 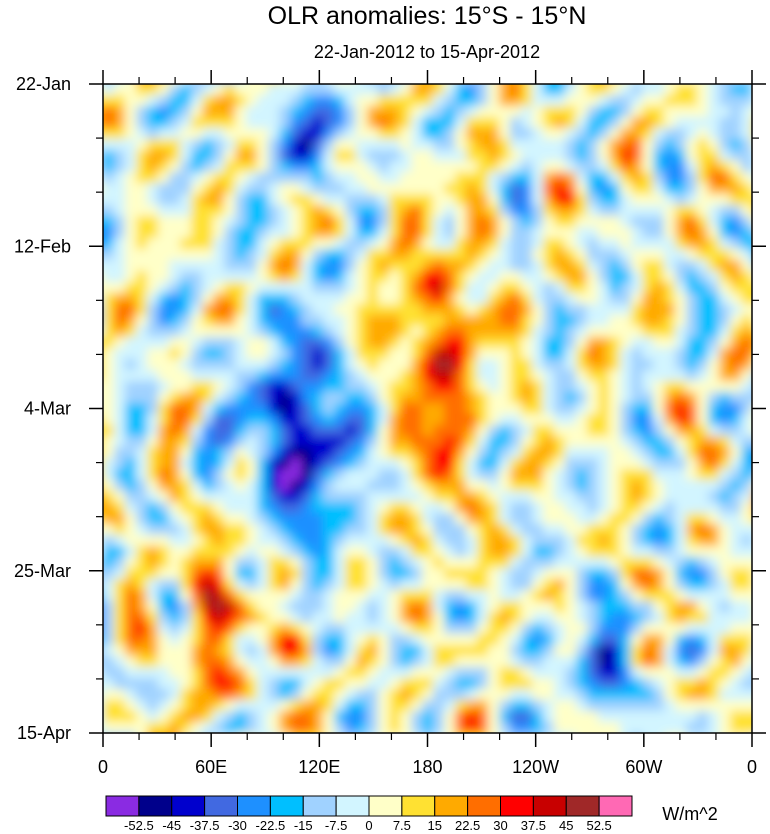 I want to click on colorbar-label: -45, so click(x=171, y=825).